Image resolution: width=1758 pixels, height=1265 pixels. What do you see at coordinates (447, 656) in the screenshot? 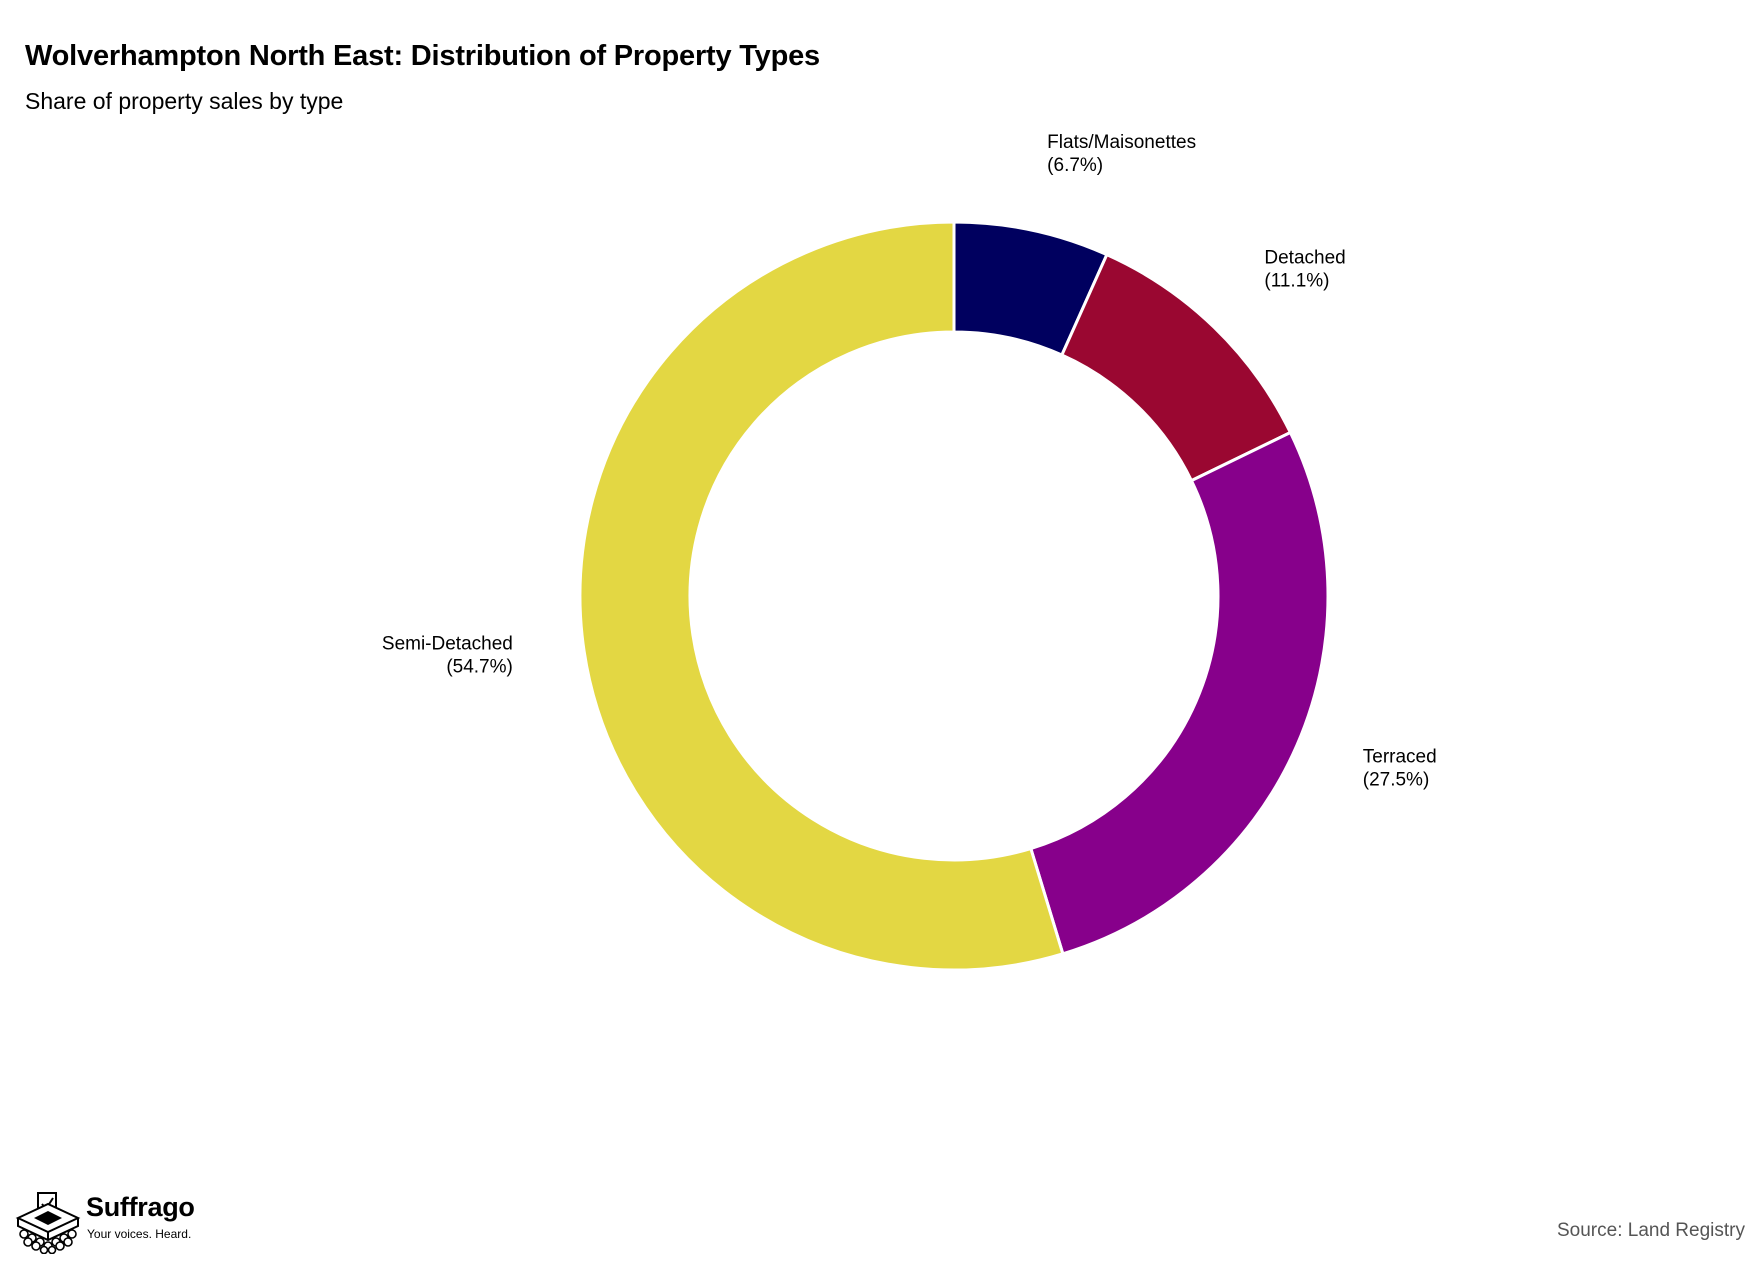
I see `slice-label-semi-detached: Semi-Detached (54.7%)` at bounding box center [447, 656].